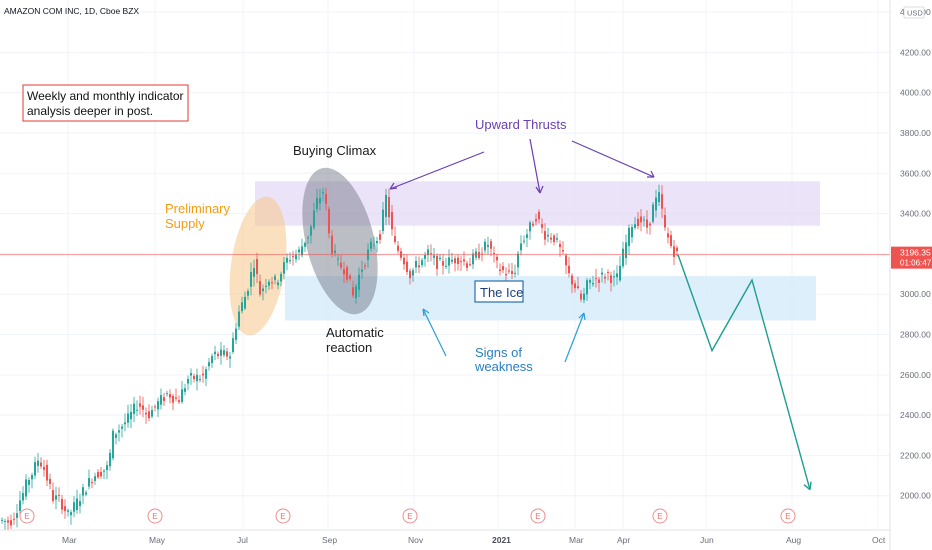 The image size is (932, 550). I want to click on x-tick-label: Sep, so click(329, 540).